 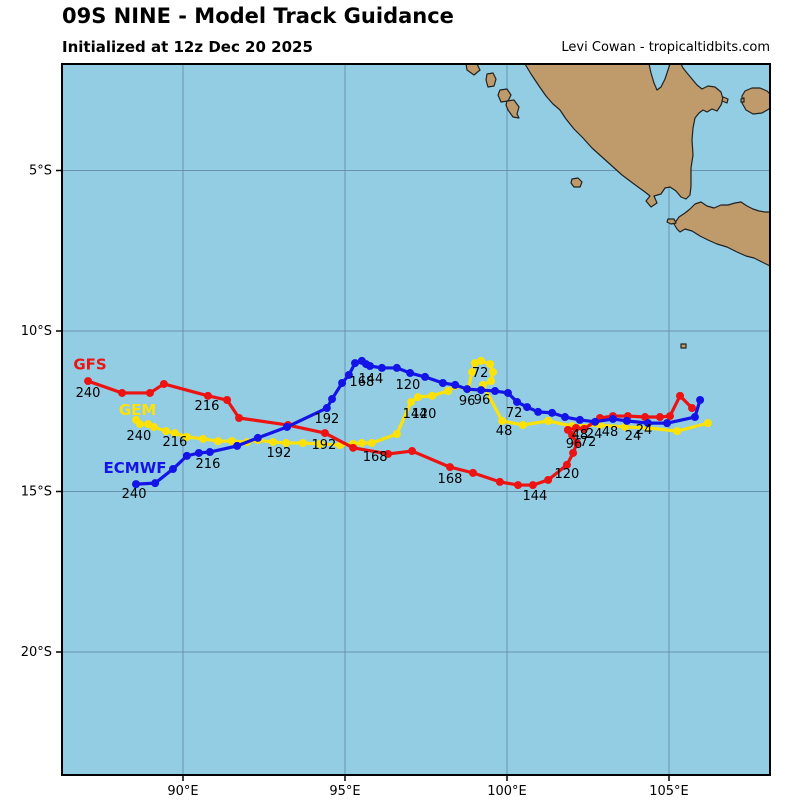 What do you see at coordinates (624, 136) in the screenshot?
I see `landmass-sumatra-mainland` at bounding box center [624, 136].